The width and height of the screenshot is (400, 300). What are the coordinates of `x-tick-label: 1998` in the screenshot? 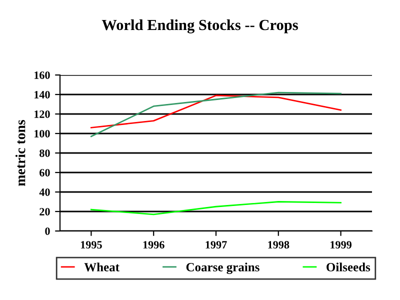 It's located at (279, 245).